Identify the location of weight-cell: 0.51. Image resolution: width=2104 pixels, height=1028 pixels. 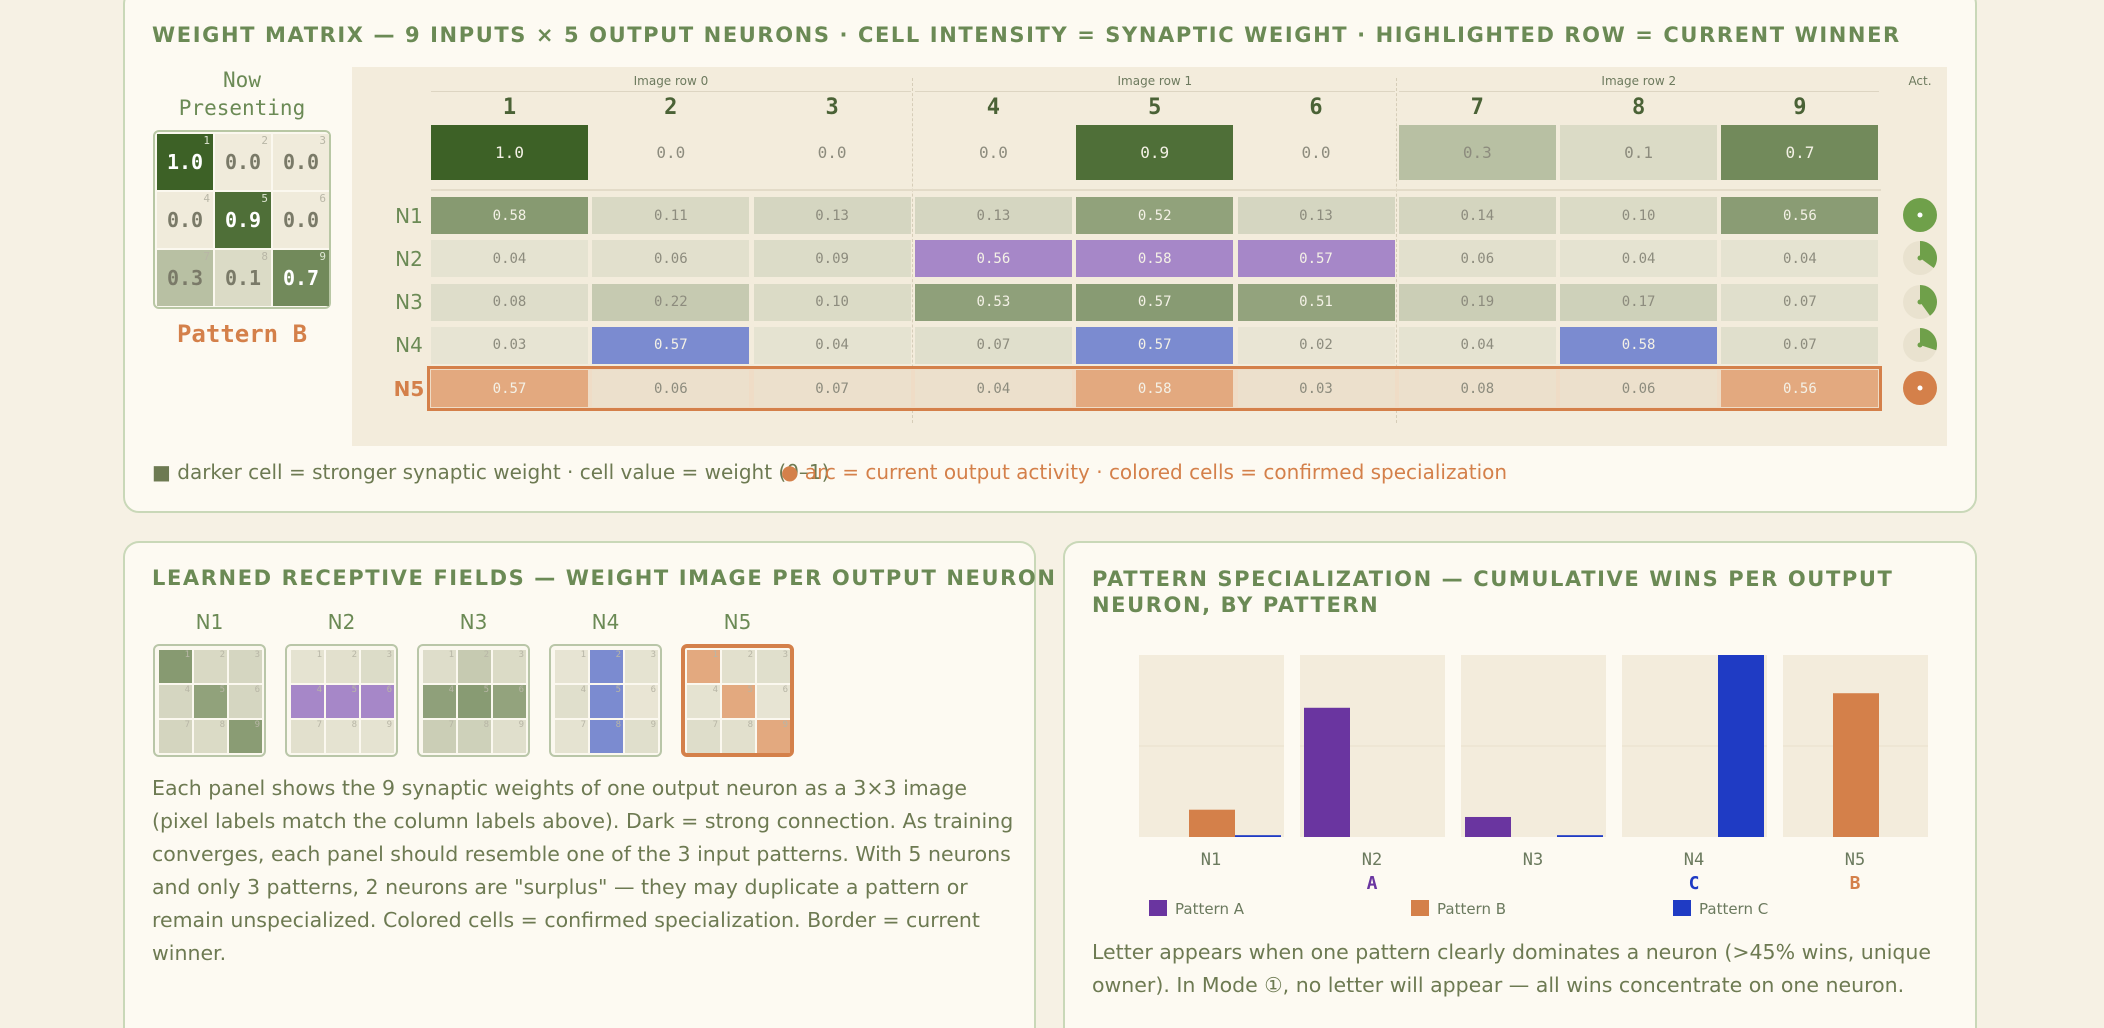
(1316, 302).